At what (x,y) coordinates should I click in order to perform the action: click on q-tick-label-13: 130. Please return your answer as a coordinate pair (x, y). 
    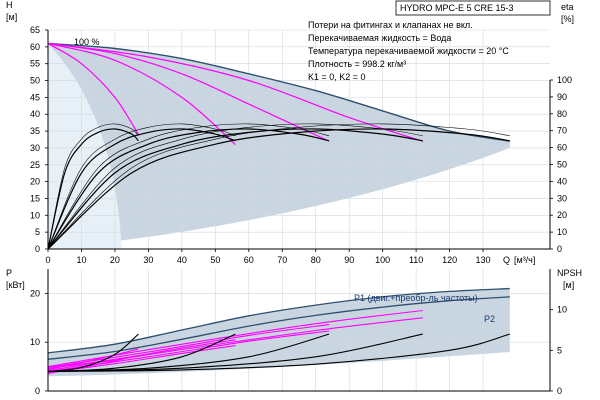
    Looking at the image, I should click on (483, 260).